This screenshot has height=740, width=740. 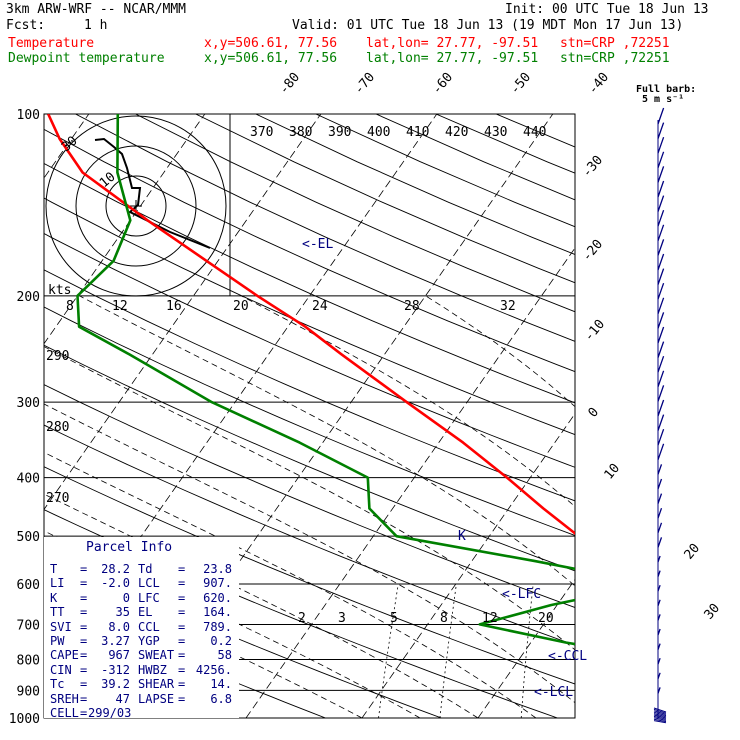 I want to click on parcel-key: K, so click(x=54, y=597).